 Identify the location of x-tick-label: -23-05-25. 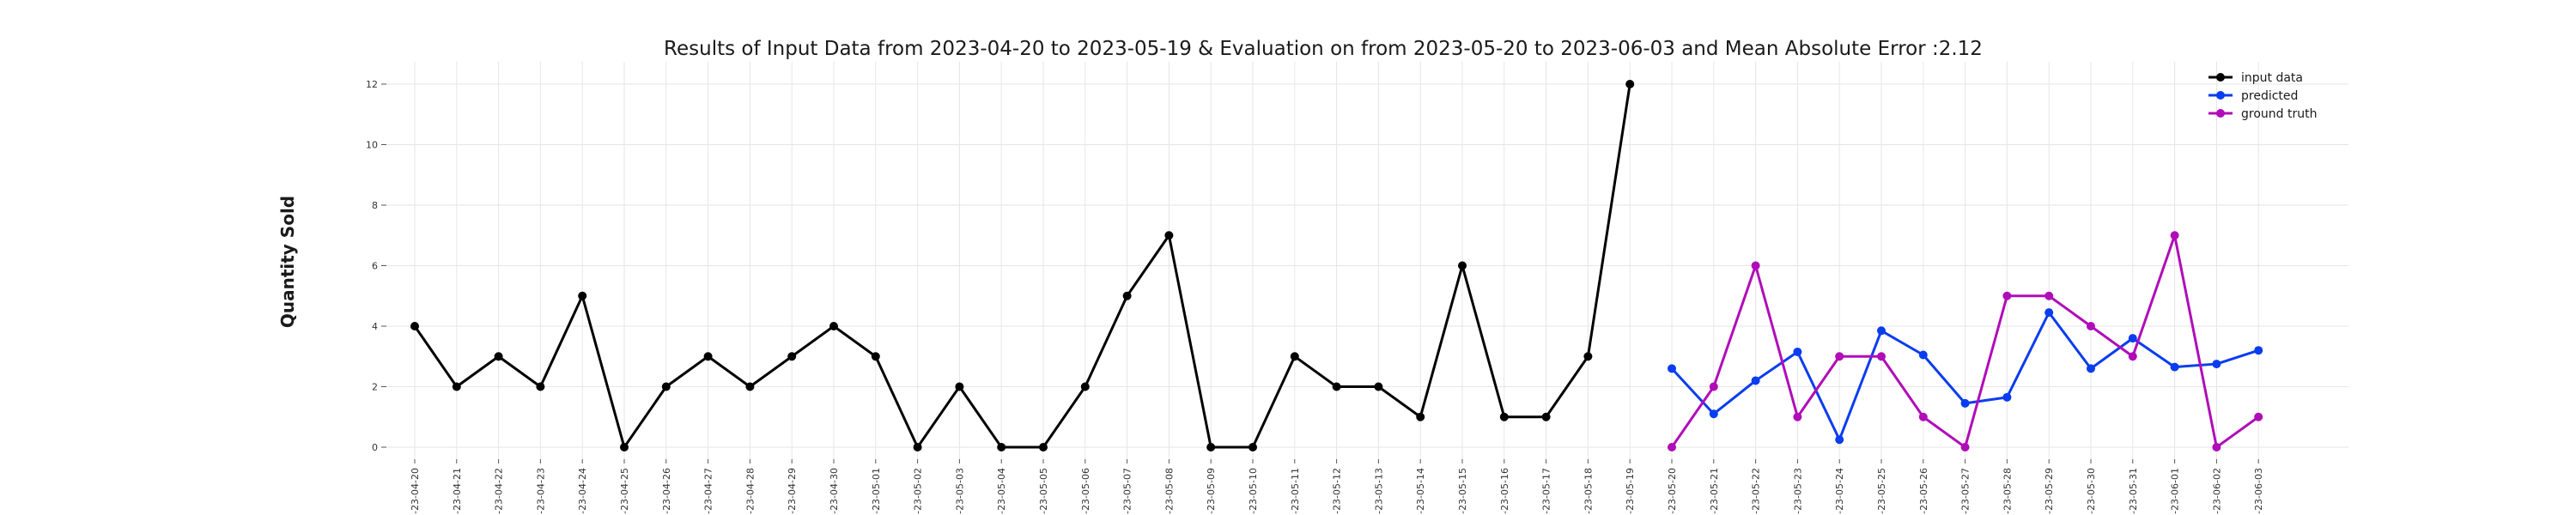
(1881, 491).